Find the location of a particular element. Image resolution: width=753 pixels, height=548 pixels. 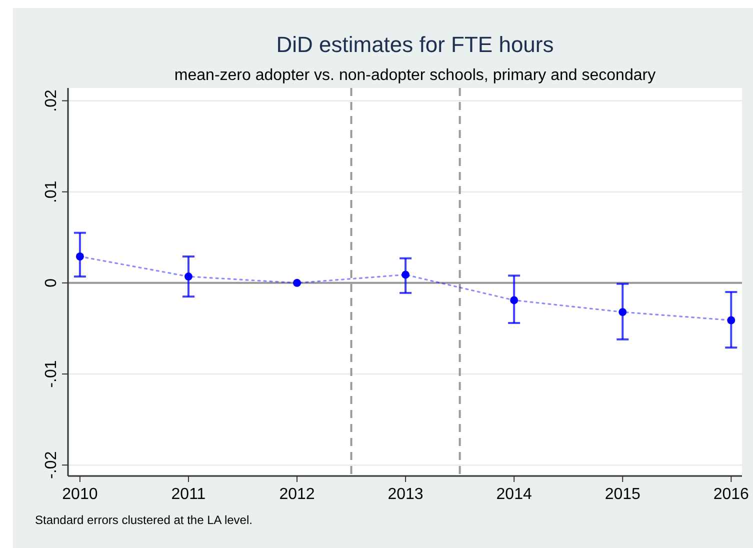

x-tick-label: 2014 is located at coordinates (514, 494).